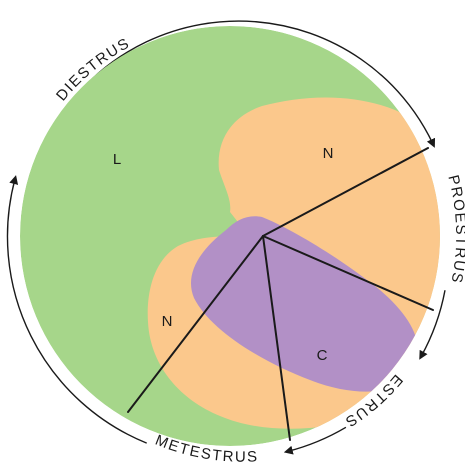 The height and width of the screenshot is (470, 465). I want to click on divider-line-estrus-end, so click(276, 338).